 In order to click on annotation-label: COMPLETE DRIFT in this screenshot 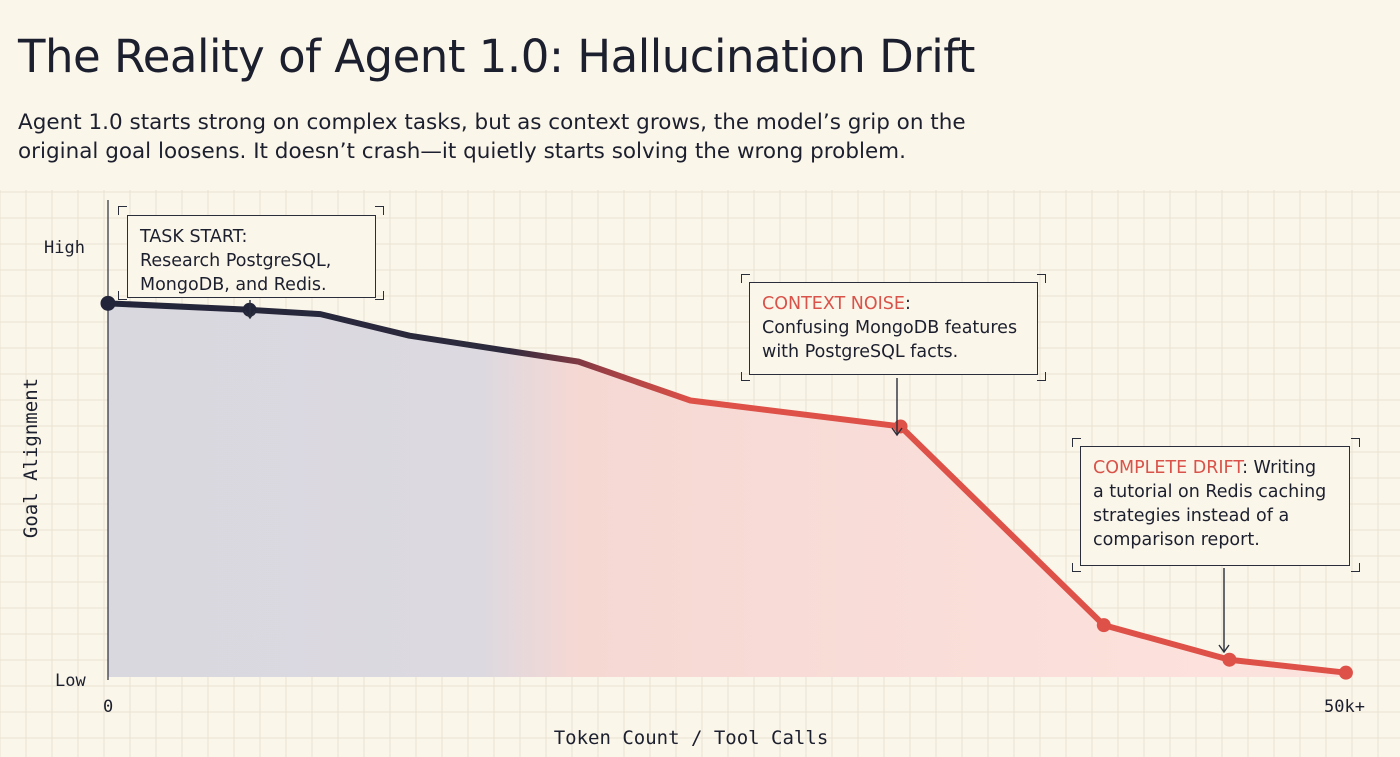, I will do `click(1168, 468)`.